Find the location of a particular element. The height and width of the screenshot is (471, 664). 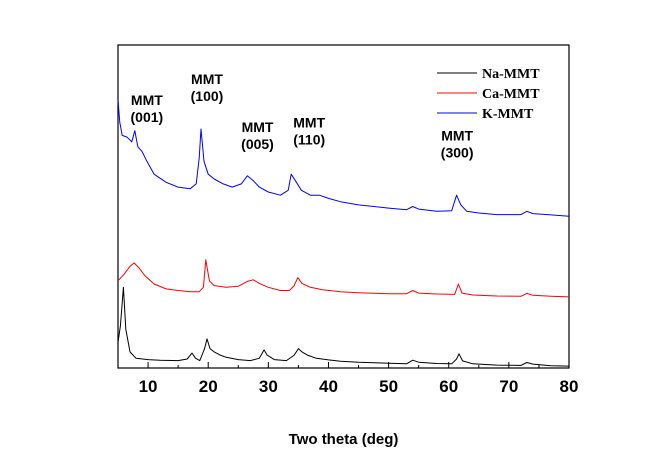

legend: Na-MMT Ca-MMT K-MMT is located at coordinates (488, 94).